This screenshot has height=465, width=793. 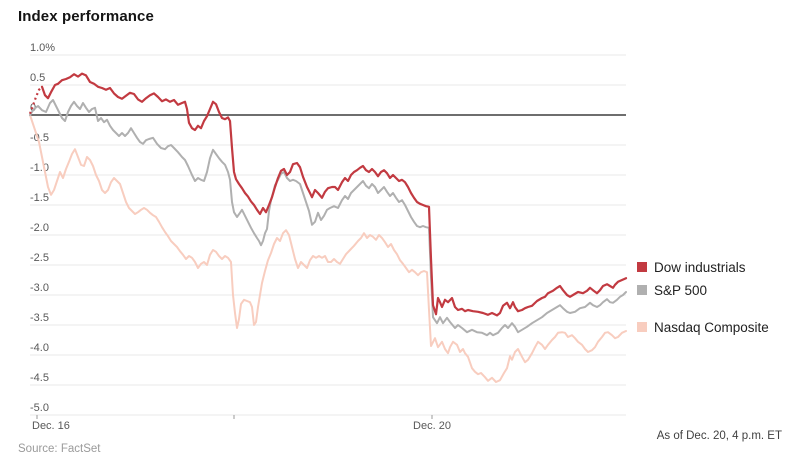 I want to click on y-axis-tick-label: -2.0, so click(x=39, y=228).